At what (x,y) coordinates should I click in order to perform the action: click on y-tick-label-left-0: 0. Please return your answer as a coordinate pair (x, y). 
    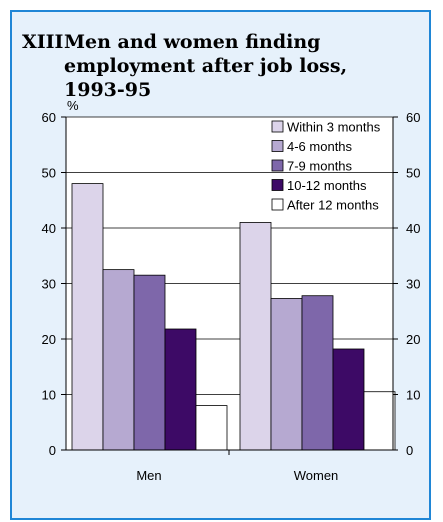
    Looking at the image, I should click on (52, 450).